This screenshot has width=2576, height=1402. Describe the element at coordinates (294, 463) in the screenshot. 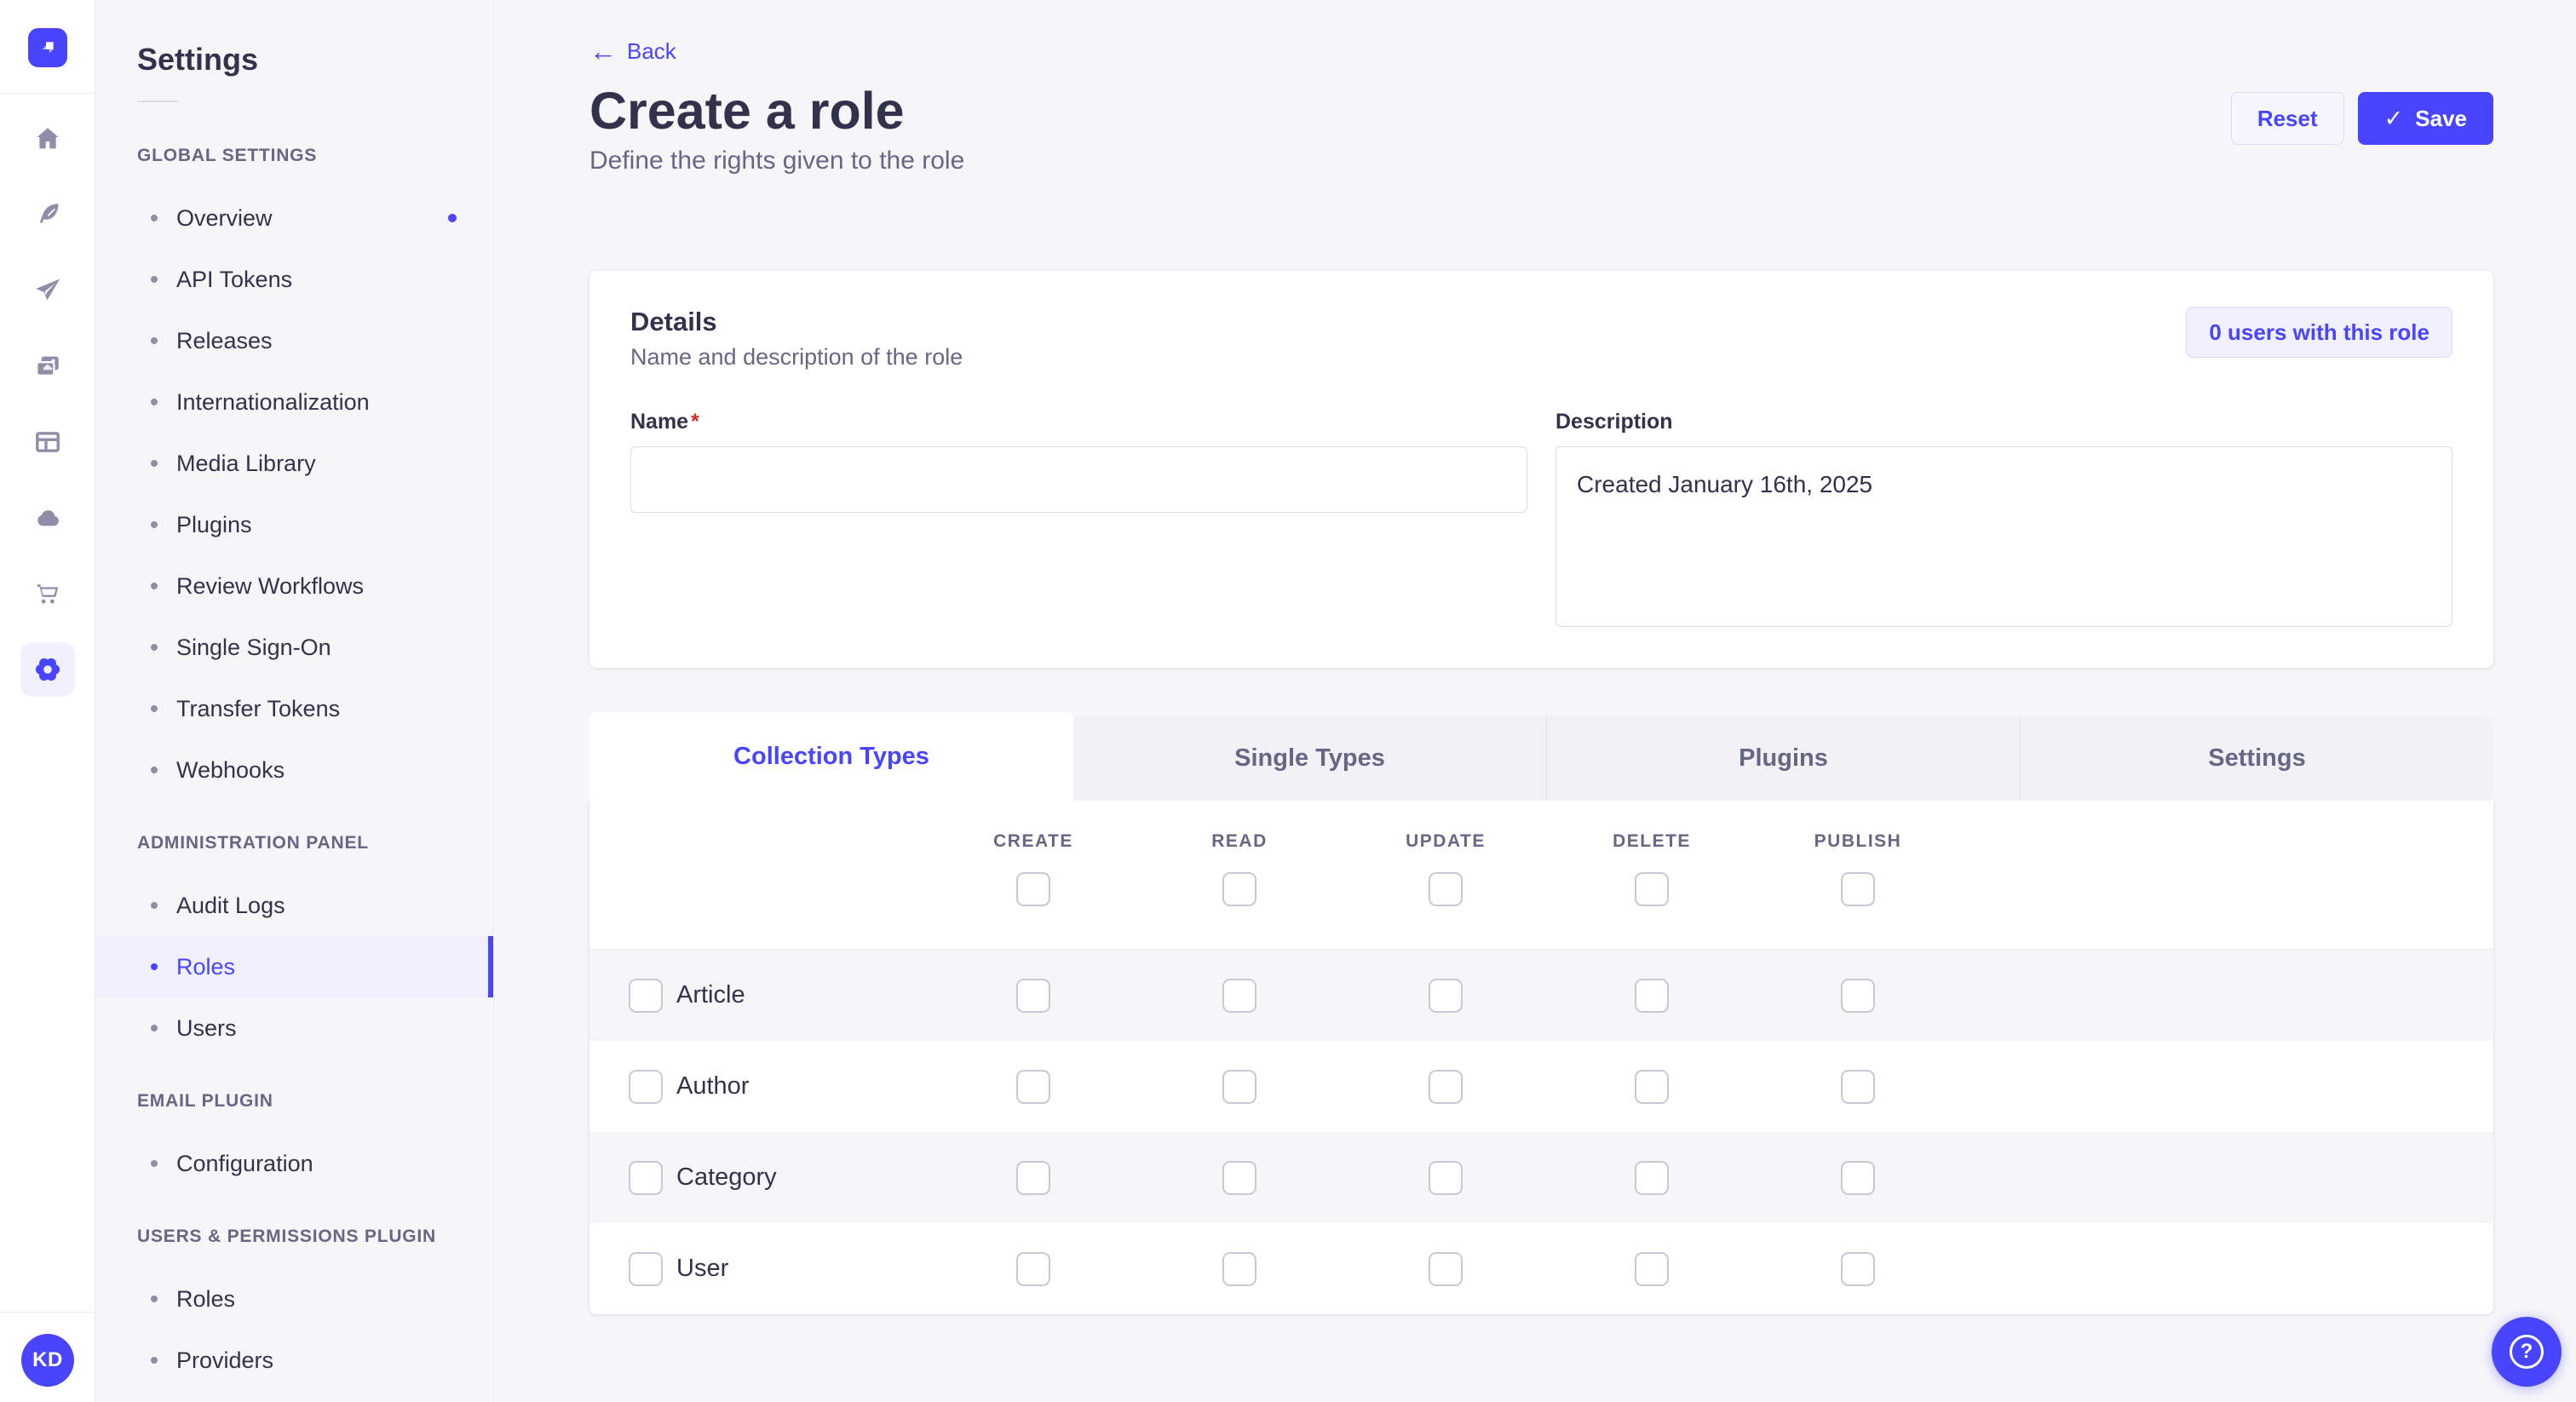

I see `sidebar-item-media-library: Media Library` at that location.